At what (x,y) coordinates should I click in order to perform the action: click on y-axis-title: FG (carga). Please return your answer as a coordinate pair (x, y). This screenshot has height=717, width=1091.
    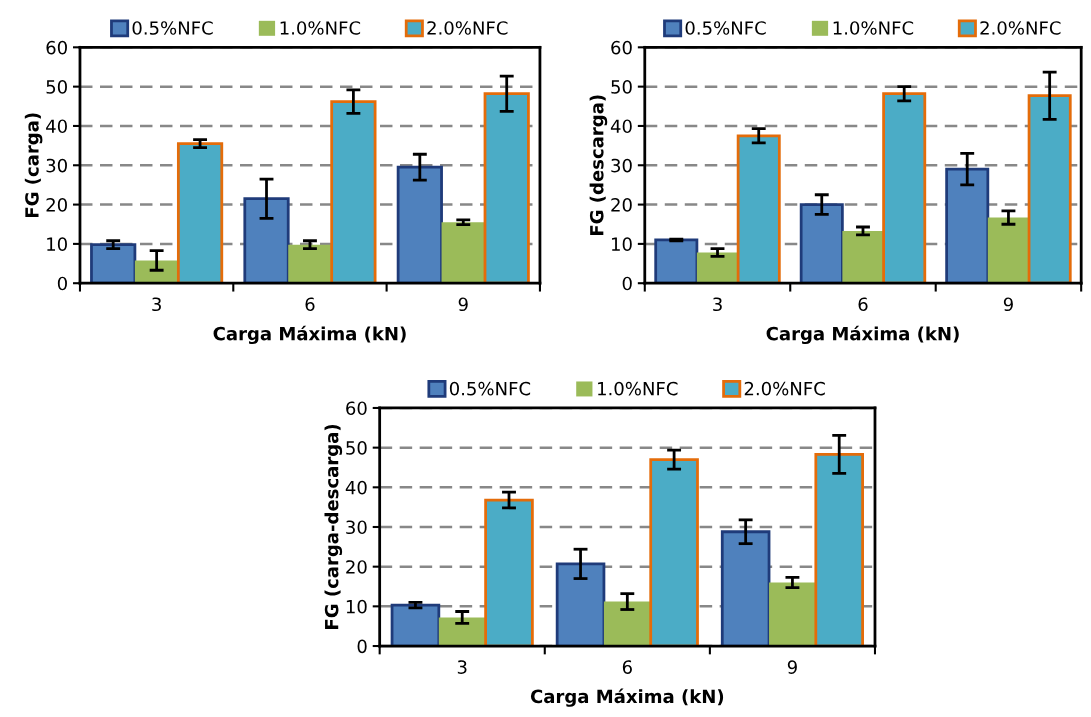
    Looking at the image, I should click on (33, 165).